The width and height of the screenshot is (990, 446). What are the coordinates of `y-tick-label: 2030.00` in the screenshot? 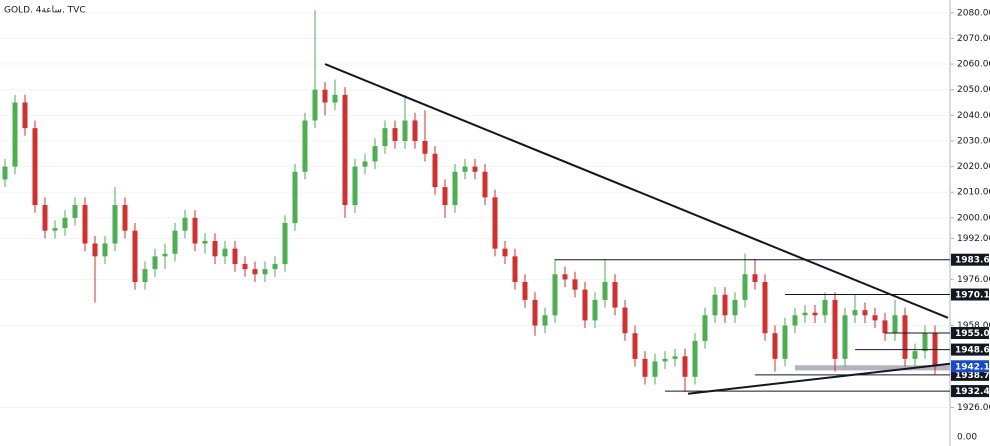 It's located at (973, 141).